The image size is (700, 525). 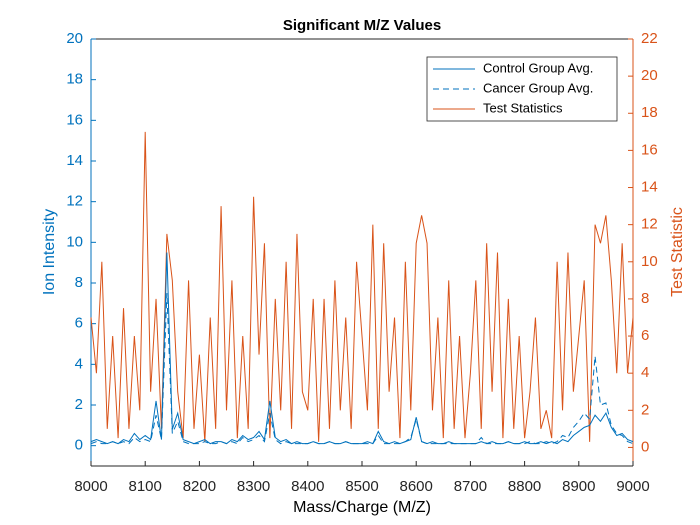 What do you see at coordinates (79, 323) in the screenshot?
I see `y-tick-label: 6` at bounding box center [79, 323].